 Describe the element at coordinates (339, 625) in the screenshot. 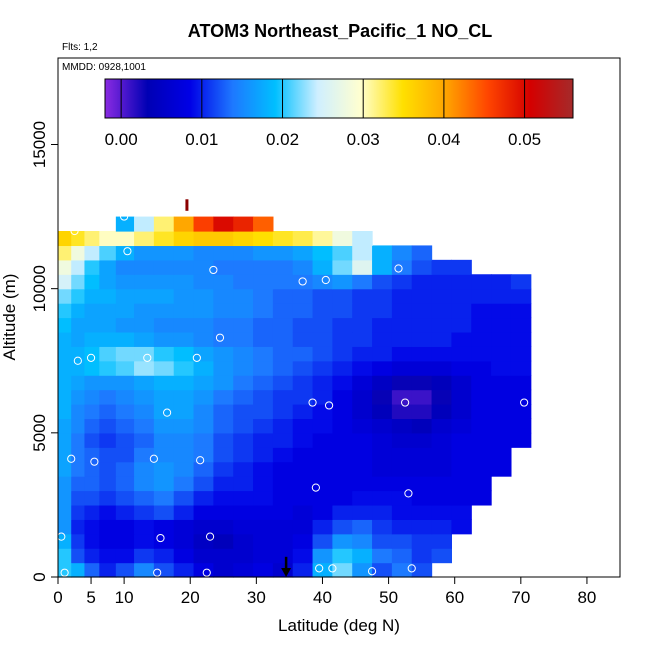

I see `x-axis-label: Latitude (deg N)` at that location.